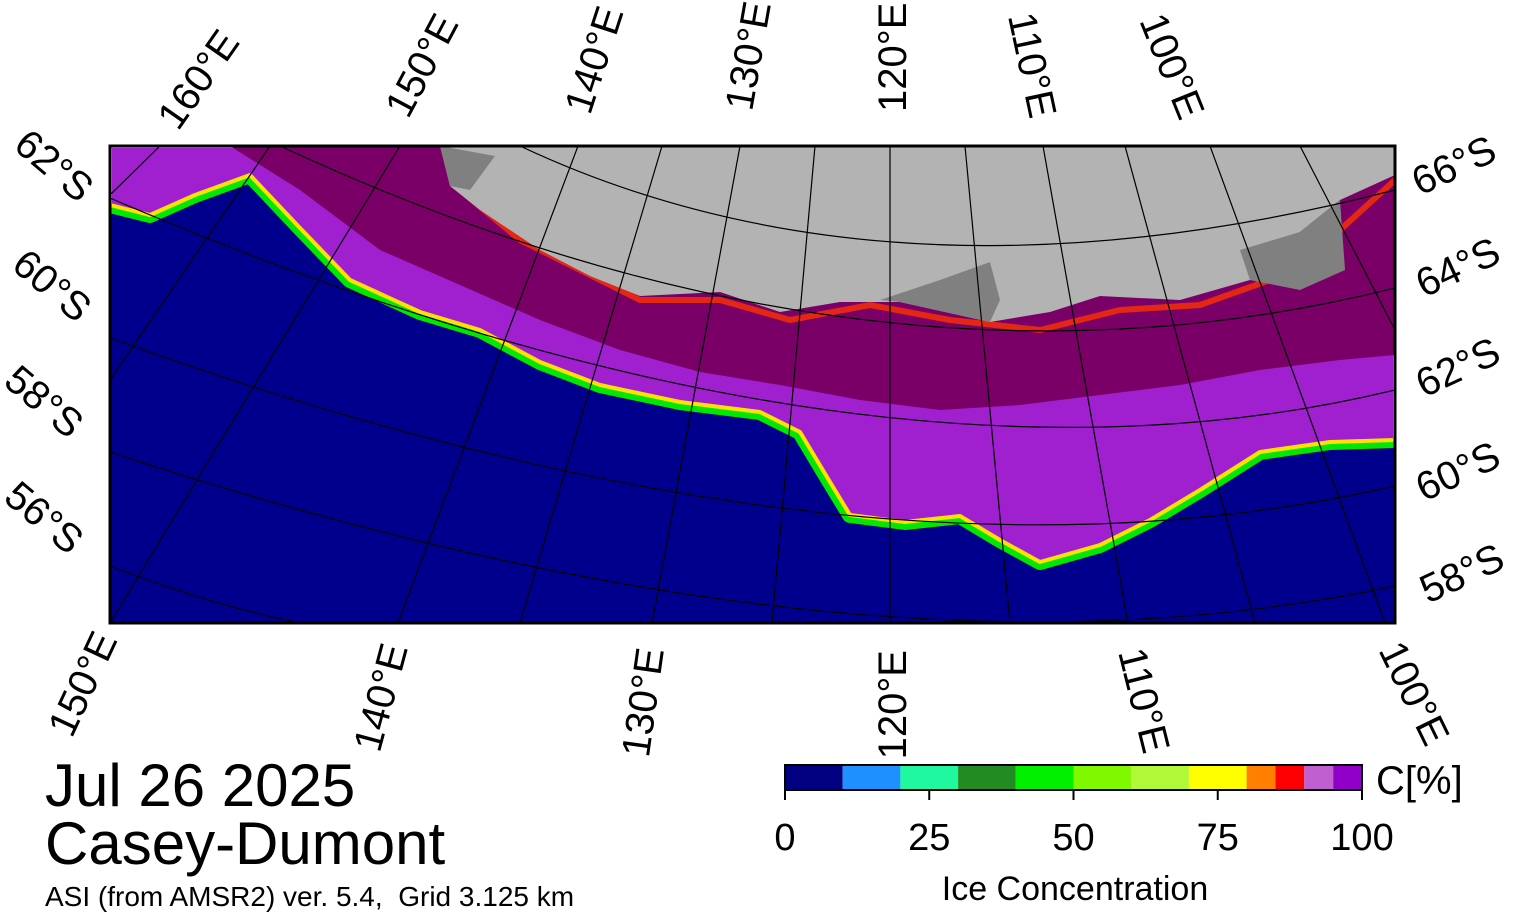  Describe the element at coordinates (1419, 781) in the screenshot. I see `colorbar-unit: C[%]` at that location.